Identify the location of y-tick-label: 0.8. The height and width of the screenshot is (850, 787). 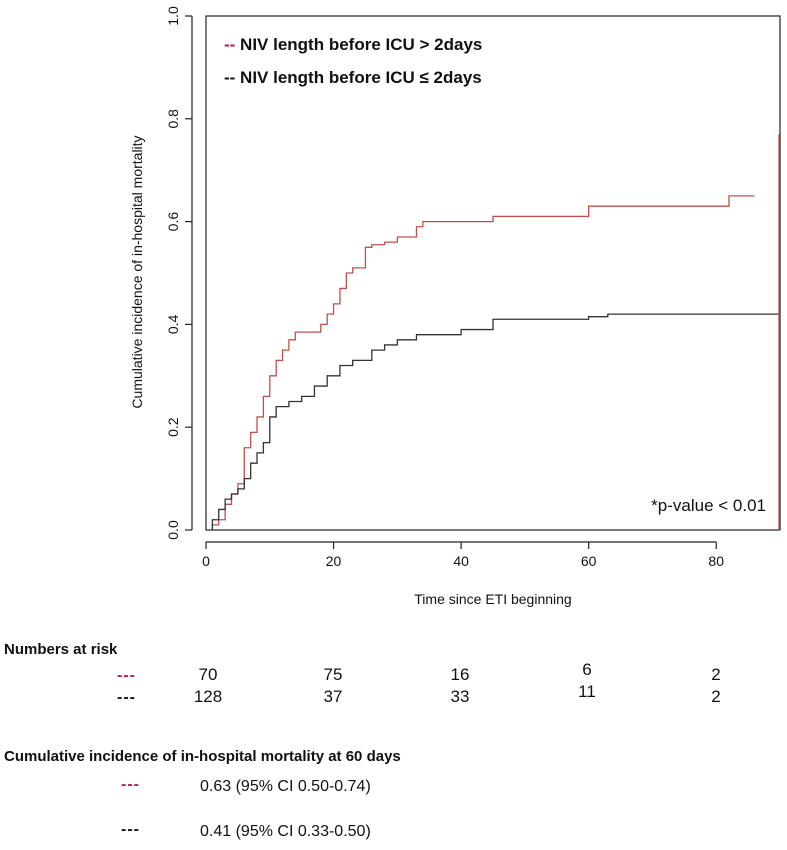
(173, 119).